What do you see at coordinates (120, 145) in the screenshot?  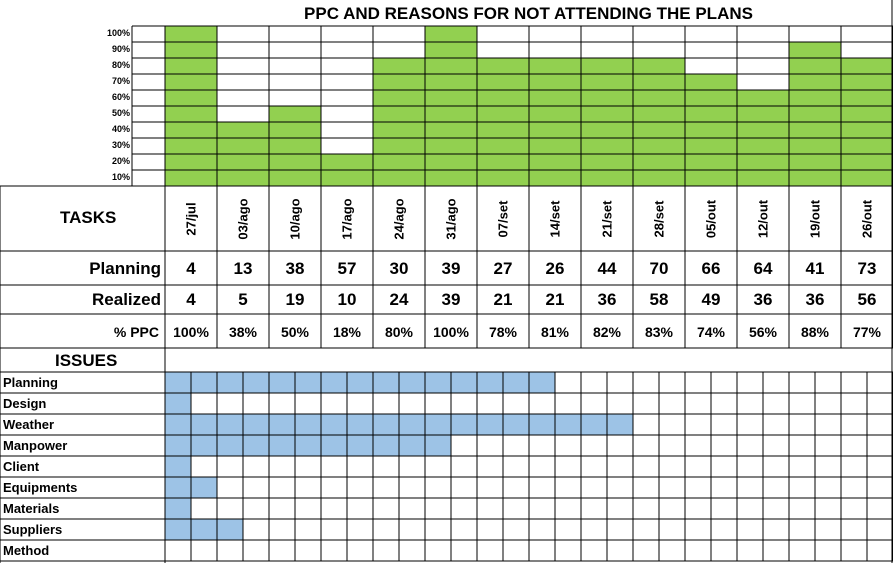 I see `y-tick-label: 30%` at bounding box center [120, 145].